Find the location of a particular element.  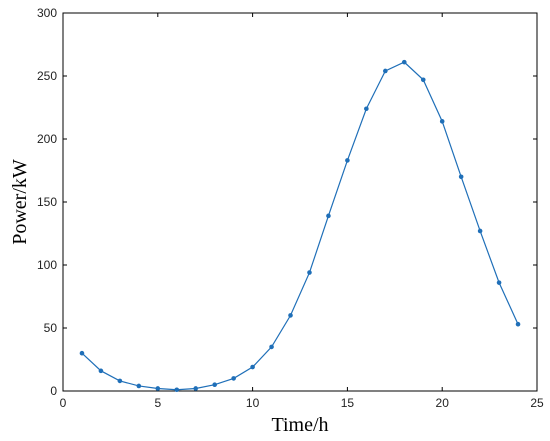

y-tick-label: 250 is located at coordinates (47, 76).